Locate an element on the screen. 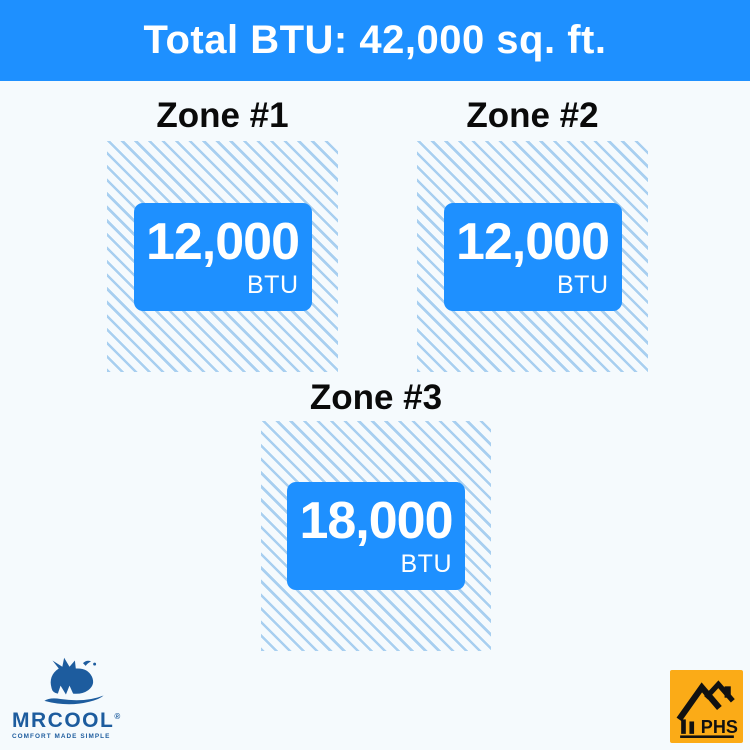 This screenshot has height=750, width=750. zone-2-area: 12,000 BTU is located at coordinates (532, 256).